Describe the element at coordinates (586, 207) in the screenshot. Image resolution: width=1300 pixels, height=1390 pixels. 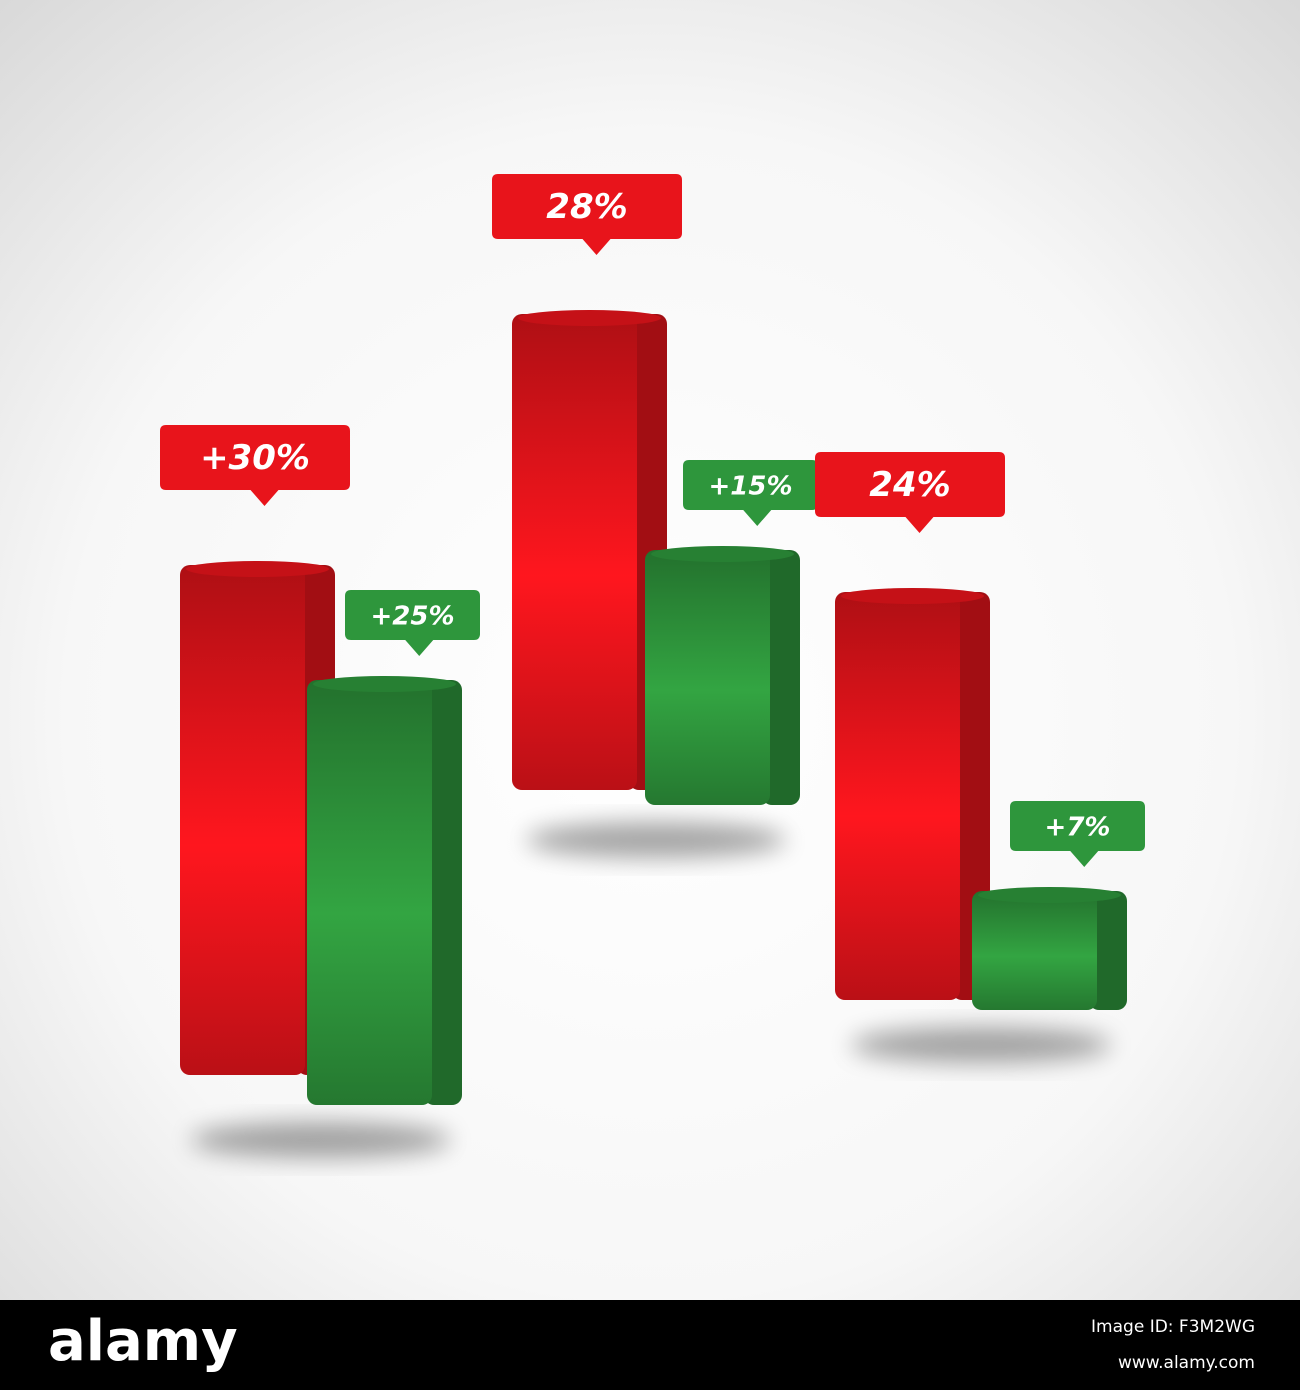
I see `value-label: 28%` at that location.